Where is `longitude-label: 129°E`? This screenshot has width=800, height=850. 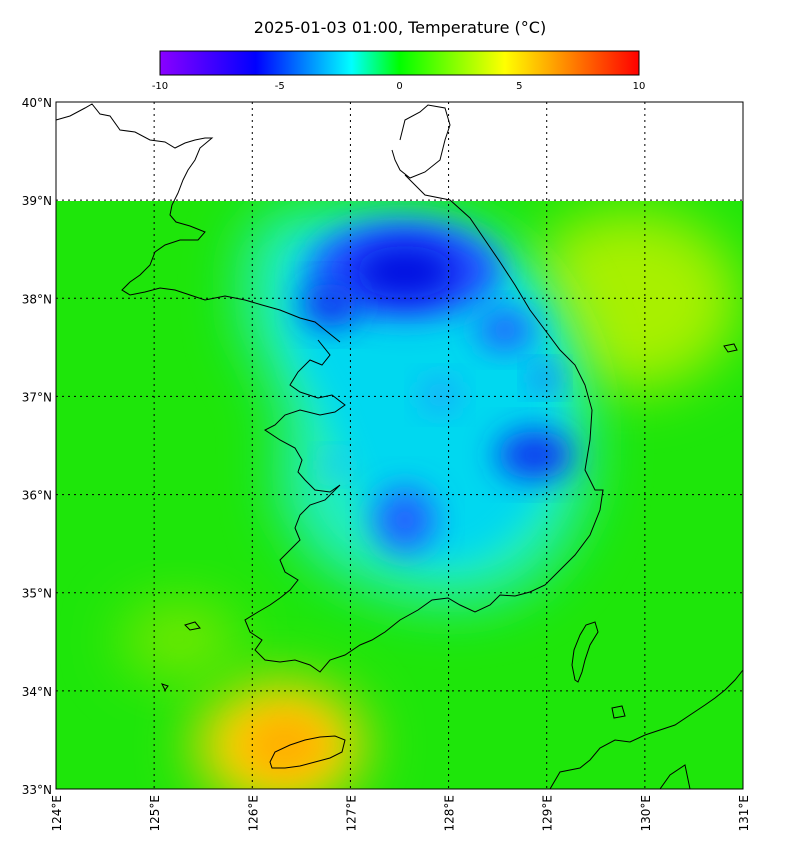
longitude-label: 129°E is located at coordinates (548, 813).